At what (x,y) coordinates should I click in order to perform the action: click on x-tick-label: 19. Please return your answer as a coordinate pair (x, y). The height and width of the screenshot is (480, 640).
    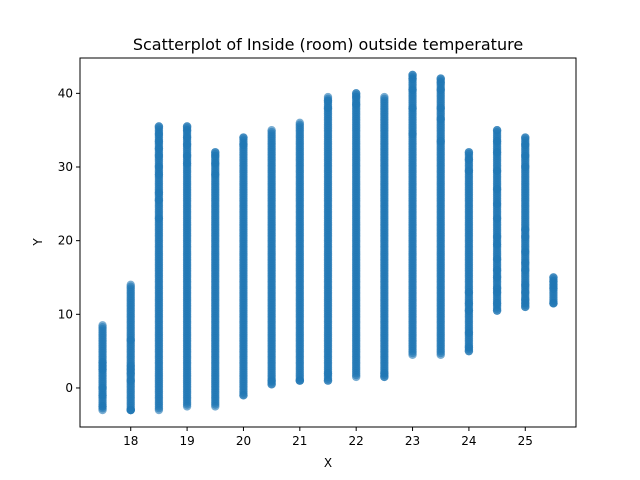
    Looking at the image, I should click on (186, 441).